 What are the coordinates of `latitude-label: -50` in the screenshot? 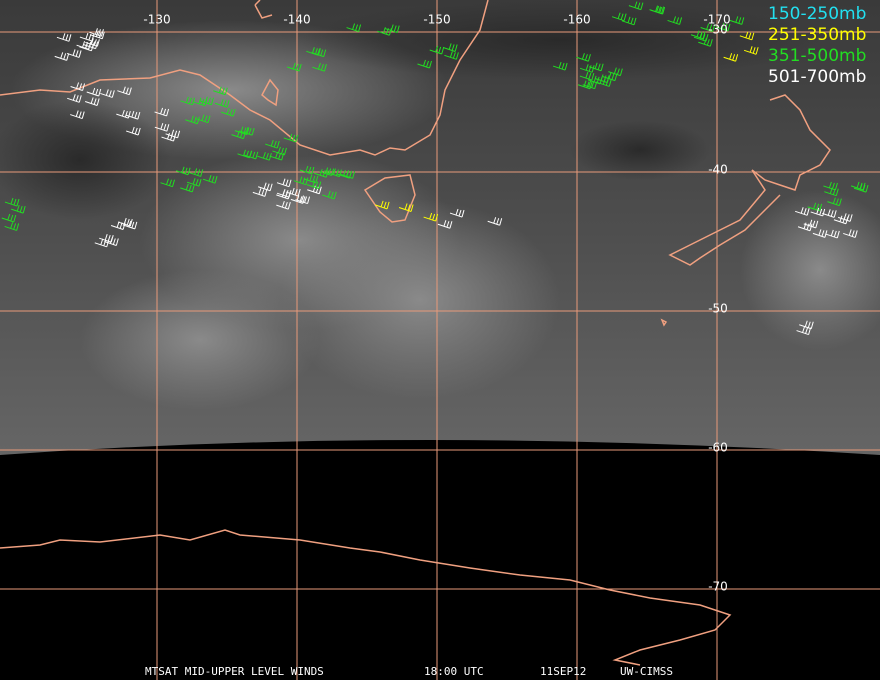 It's located at (718, 309).